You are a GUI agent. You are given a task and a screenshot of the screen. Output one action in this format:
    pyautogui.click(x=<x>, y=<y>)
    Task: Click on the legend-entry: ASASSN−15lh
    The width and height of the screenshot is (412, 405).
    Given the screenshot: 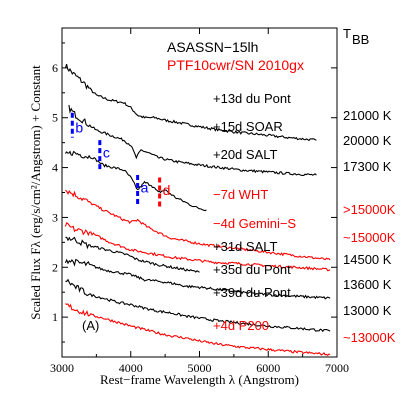 What is the action you would take?
    pyautogui.click(x=212, y=47)
    